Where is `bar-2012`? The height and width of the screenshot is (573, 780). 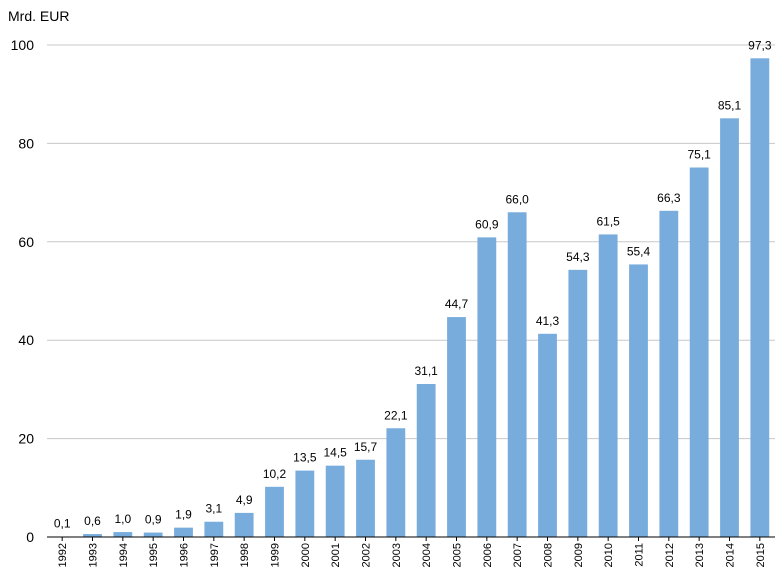 bar-2012 is located at coordinates (669, 373).